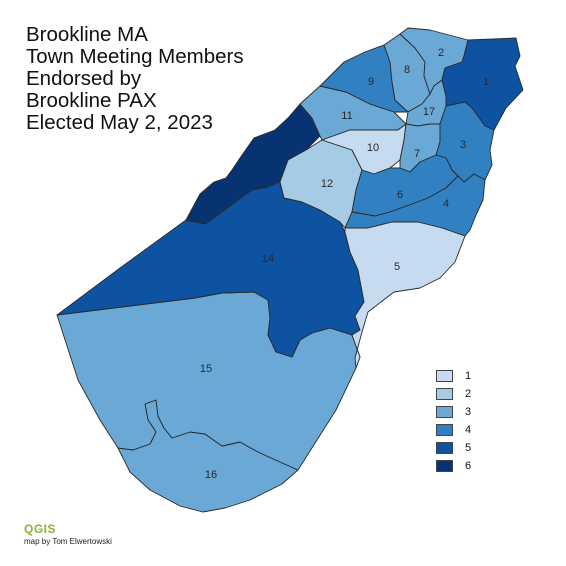 This screenshot has height=566, width=566. I want to click on precinct-label-17: 17, so click(429, 112).